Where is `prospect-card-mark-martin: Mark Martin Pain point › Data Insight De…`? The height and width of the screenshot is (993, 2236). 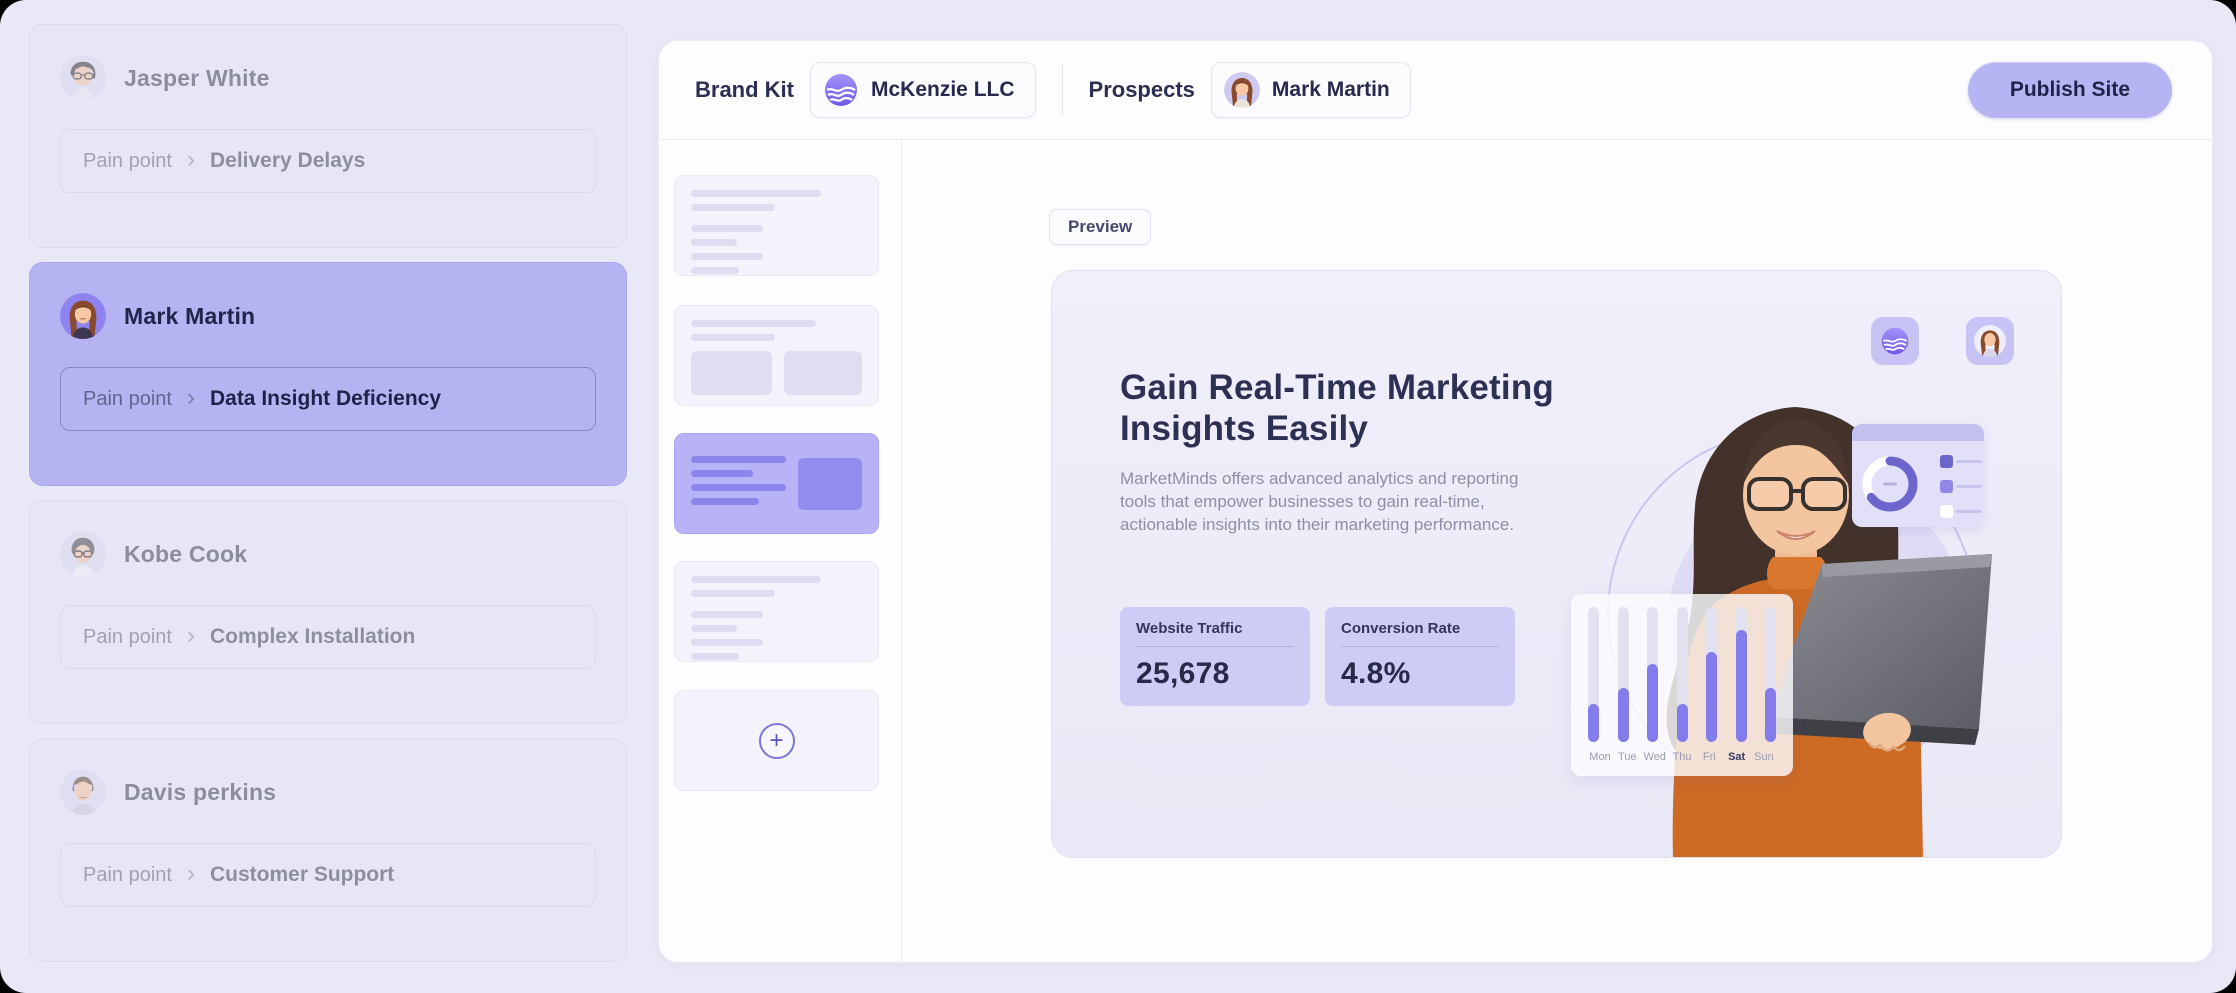
prospect-card-mark-martin: Mark Martin Pain point › Data Insight De… is located at coordinates (328, 374).